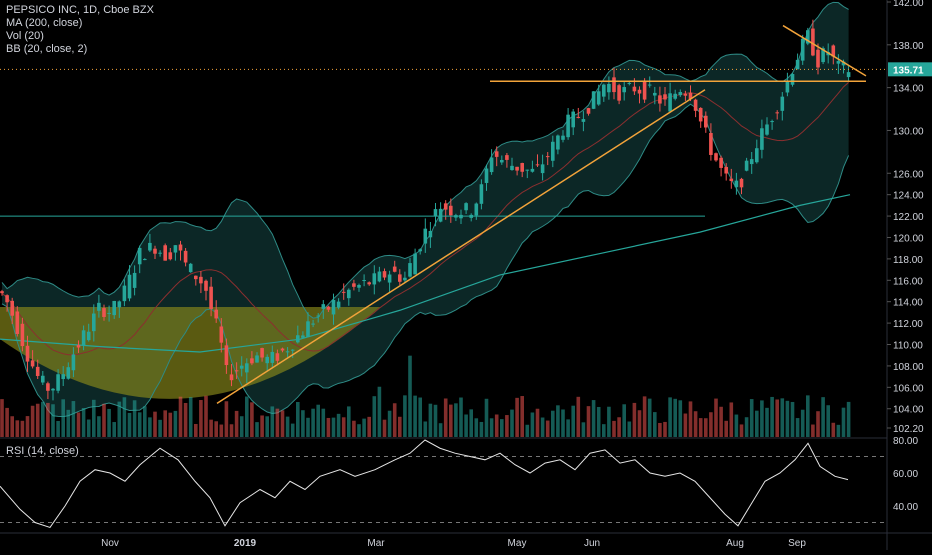 Image resolution: width=932 pixels, height=555 pixels. What do you see at coordinates (908, 4) in the screenshot?
I see `price-tick-label: 142.00` at bounding box center [908, 4].